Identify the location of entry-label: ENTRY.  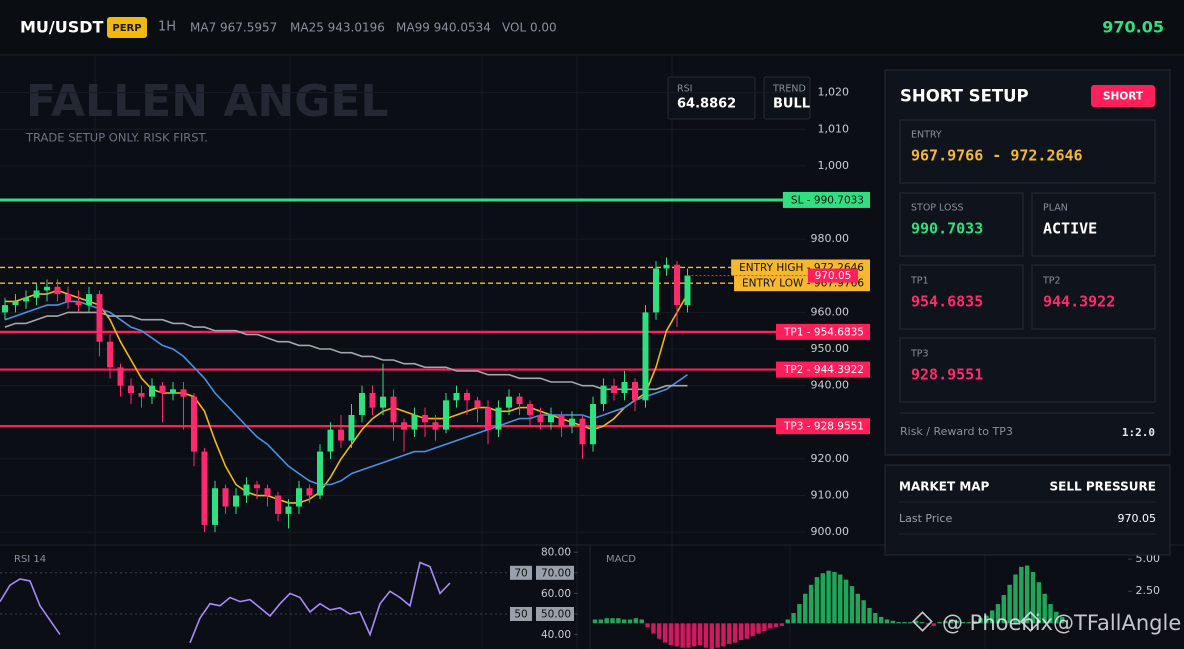
(926, 135).